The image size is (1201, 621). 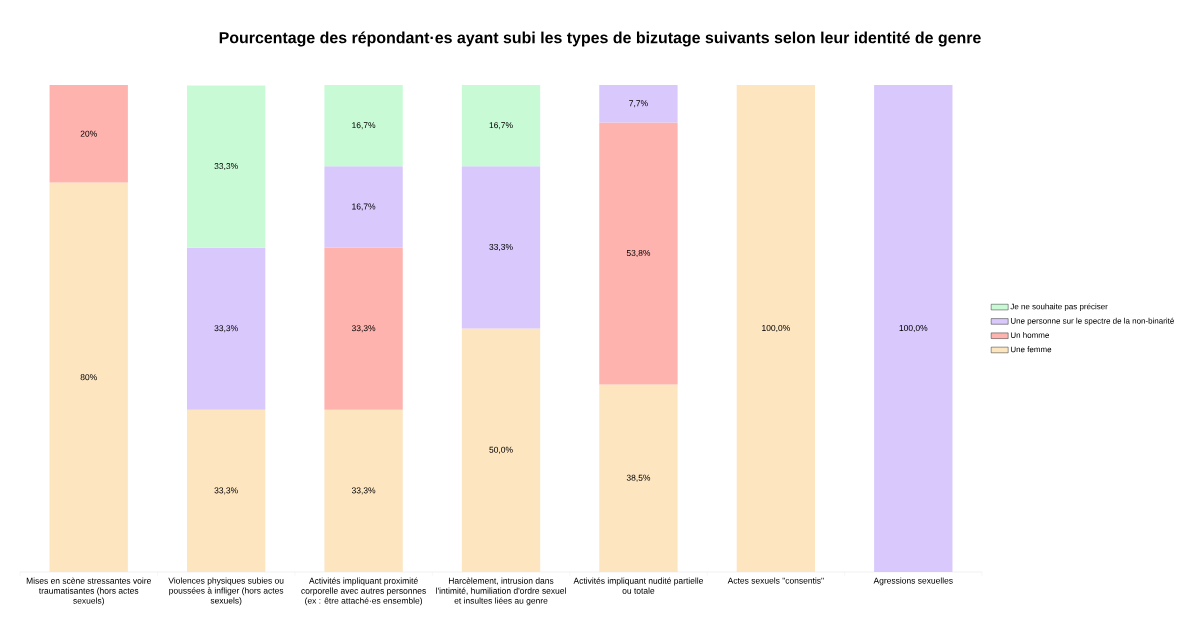 I want to click on data-label: 38,5%, so click(x=638, y=478).